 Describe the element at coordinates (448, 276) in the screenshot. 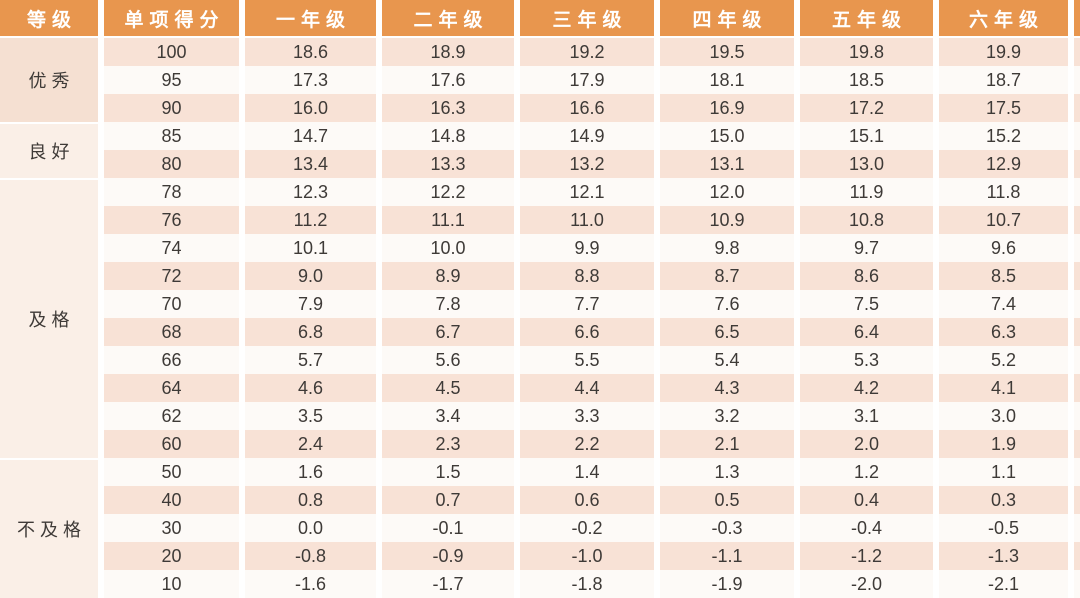

I see `value-cell: 8.9` at that location.